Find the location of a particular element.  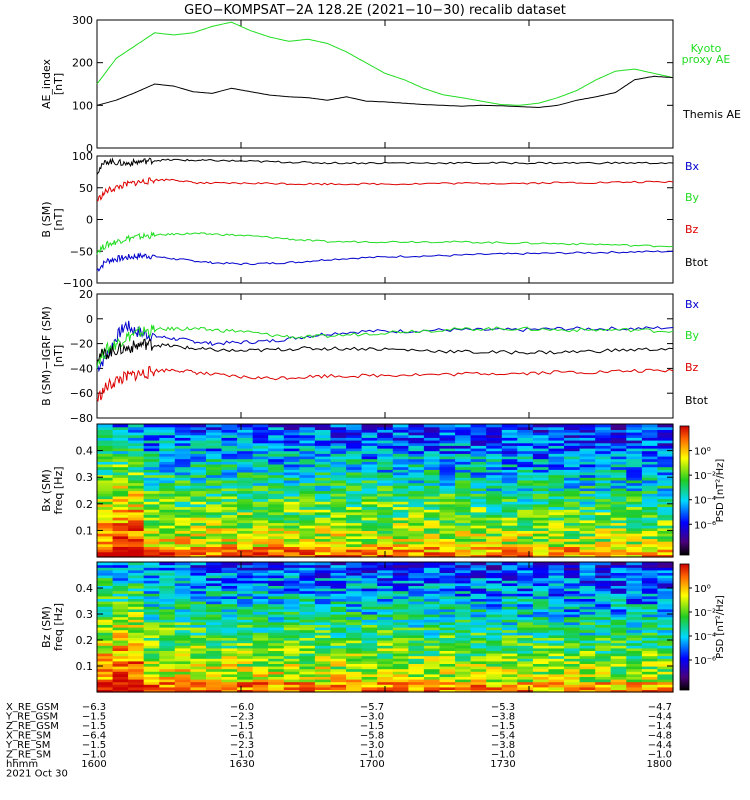

y-tick-label: 300 is located at coordinates (82, 20).